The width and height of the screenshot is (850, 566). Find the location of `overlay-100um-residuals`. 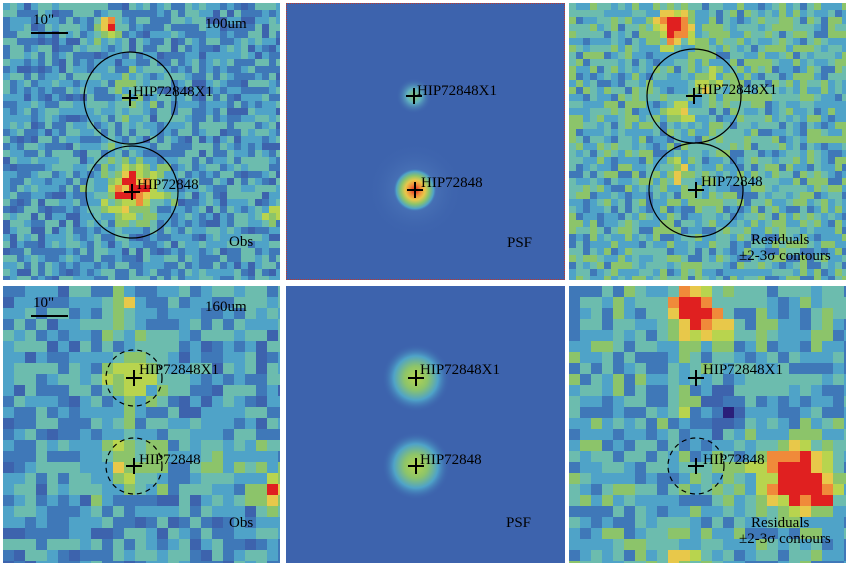

overlay-100um-residuals is located at coordinates (695, 143).